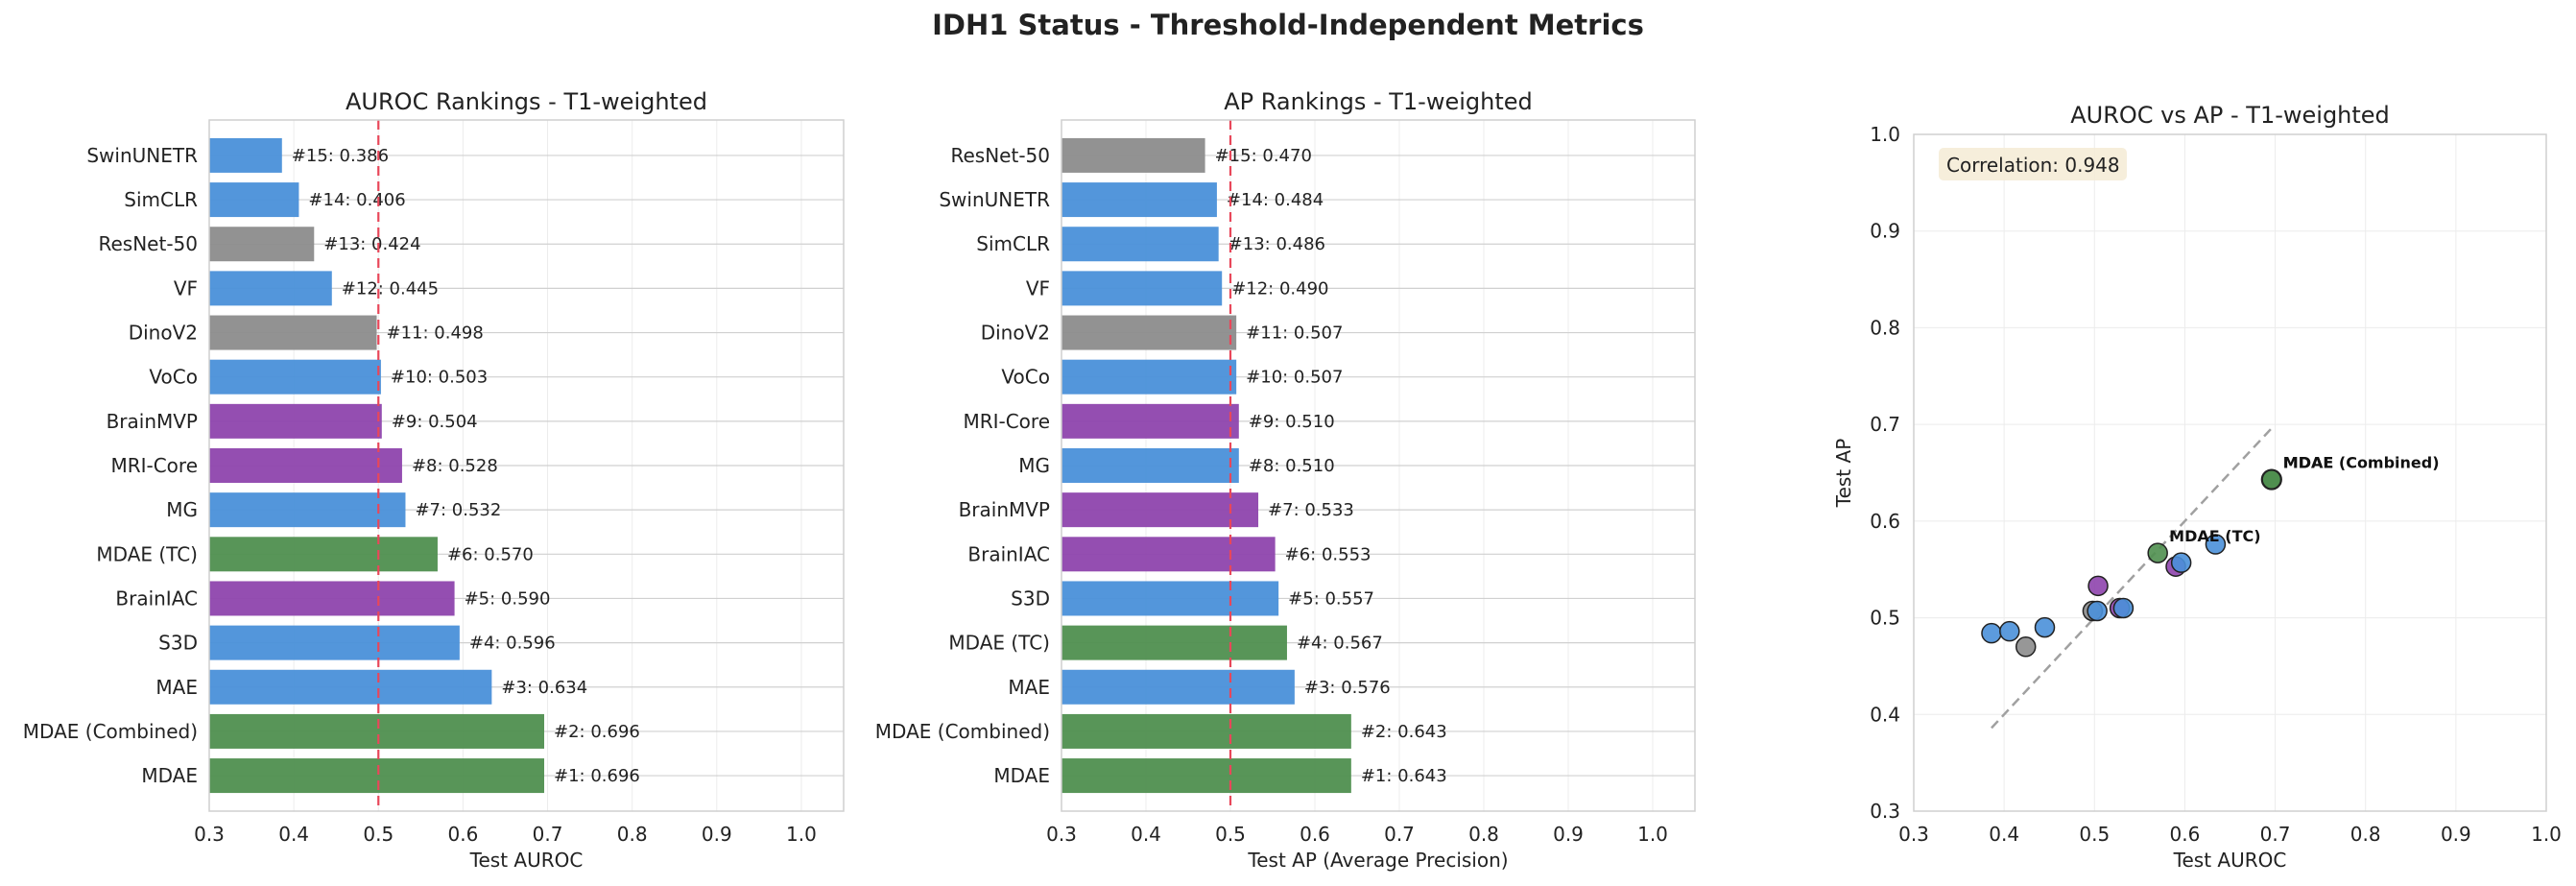 The image size is (2576, 886). Describe the element at coordinates (508, 598) in the screenshot. I see `bar-value-label: #5: 0.590` at that location.